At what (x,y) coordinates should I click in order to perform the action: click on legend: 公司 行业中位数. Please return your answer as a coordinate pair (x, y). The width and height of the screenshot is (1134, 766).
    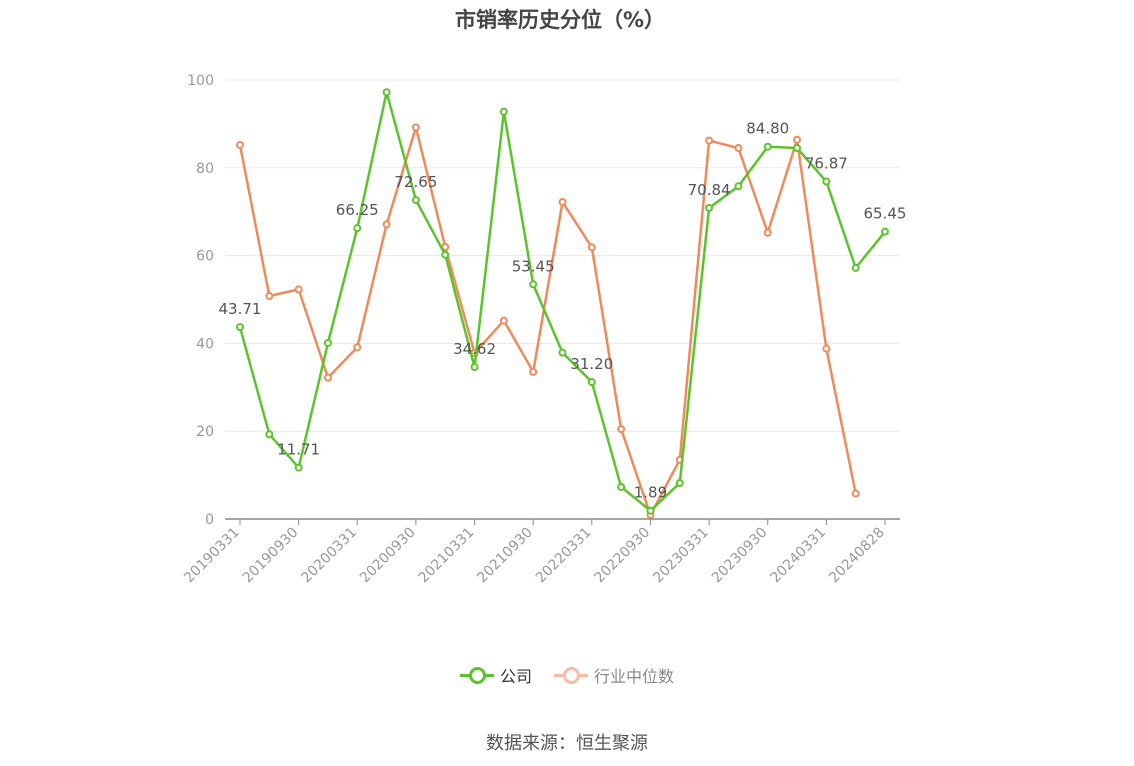
    Looking at the image, I should click on (567, 675).